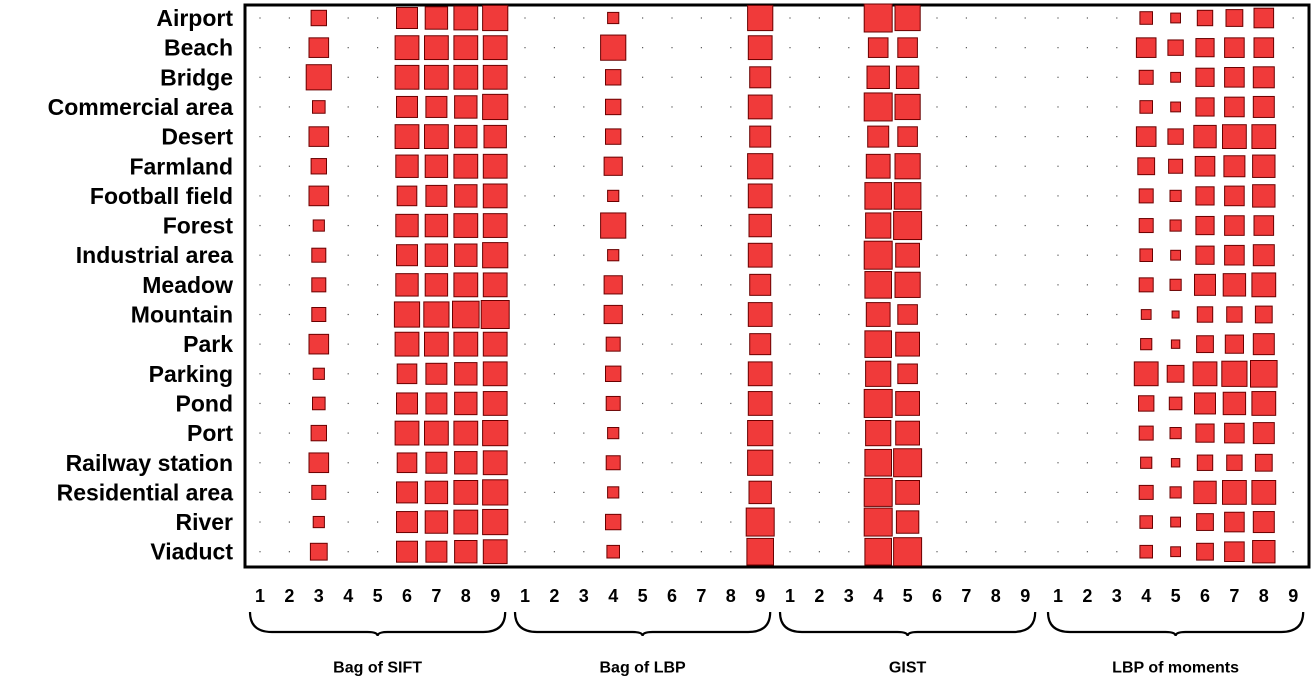 The image size is (1315, 680). Describe the element at coordinates (495, 596) in the screenshot. I see `column-label-bag-of-sift-9: 9` at that location.